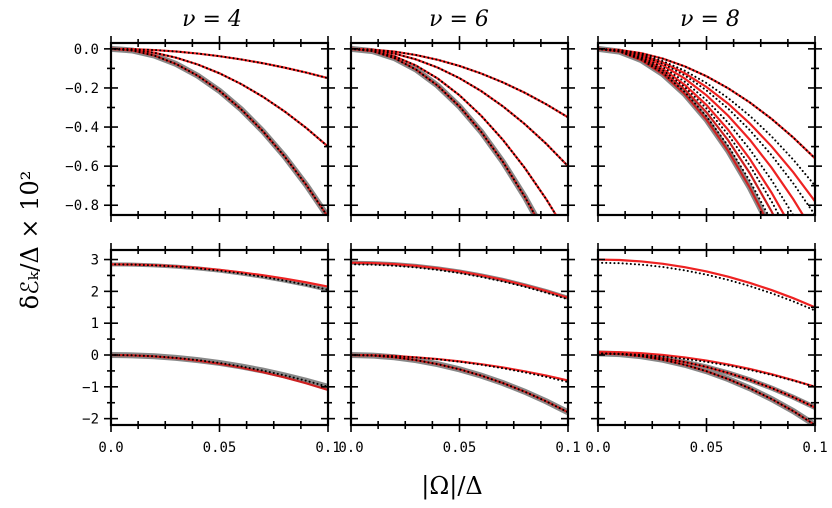  I want to click on y-tick-label: 1, so click(95, 324).